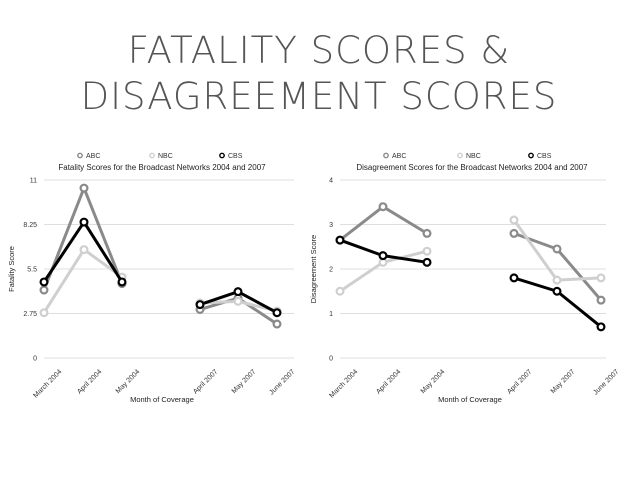 This screenshot has height=479, width=638. I want to click on y-axis-title: Fatality Score, so click(11, 269).